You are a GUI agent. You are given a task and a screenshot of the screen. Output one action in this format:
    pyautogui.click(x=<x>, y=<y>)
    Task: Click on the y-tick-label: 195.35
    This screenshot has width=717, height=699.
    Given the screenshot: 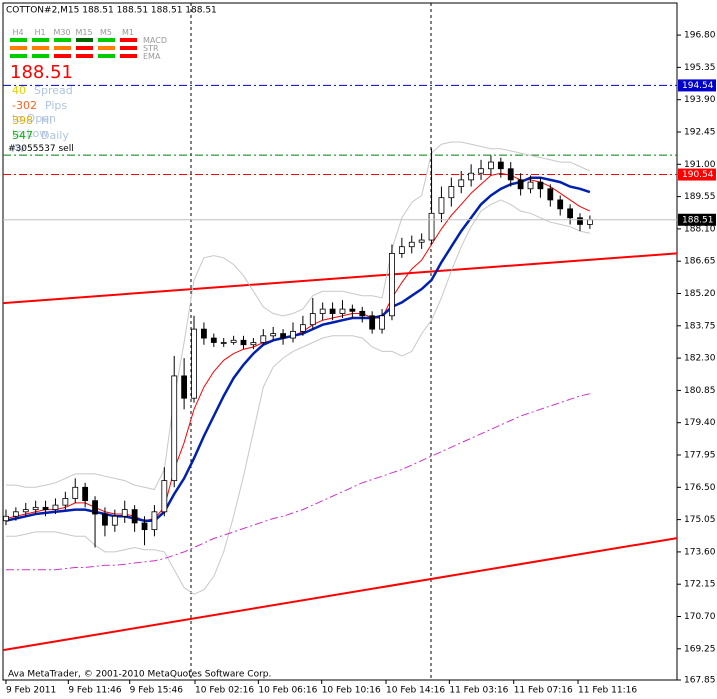 What is the action you would take?
    pyautogui.click(x=700, y=68)
    